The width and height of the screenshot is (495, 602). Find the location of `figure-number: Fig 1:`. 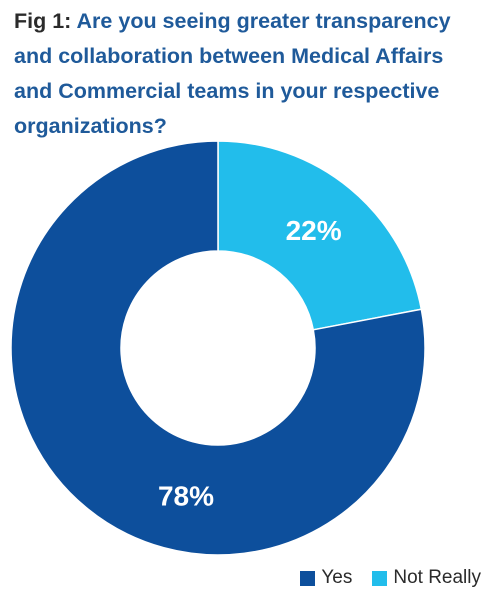

figure-number: Fig 1: is located at coordinates (43, 21).